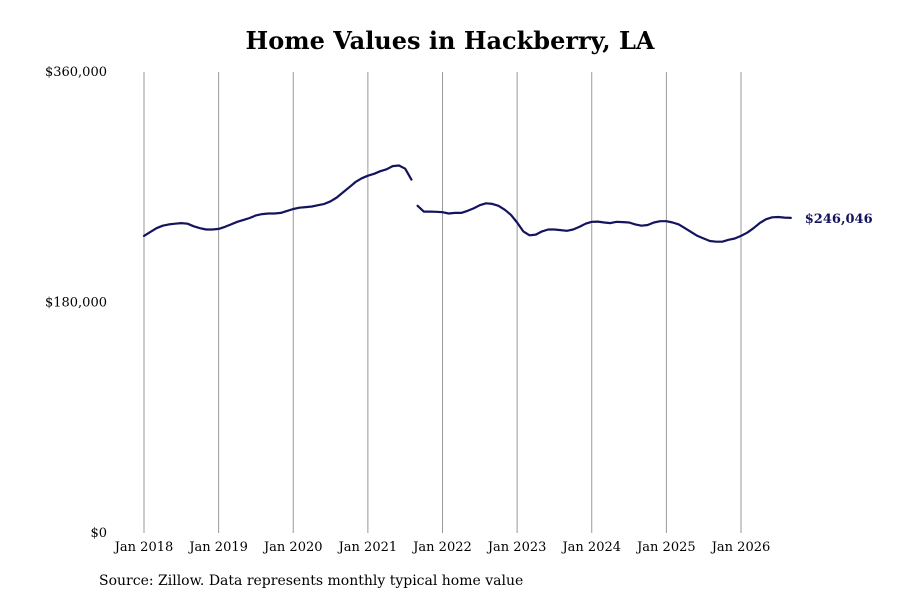 The width and height of the screenshot is (900, 600). What do you see at coordinates (450, 40) in the screenshot?
I see `chart-title: Home Values in Hackberry, LA` at bounding box center [450, 40].